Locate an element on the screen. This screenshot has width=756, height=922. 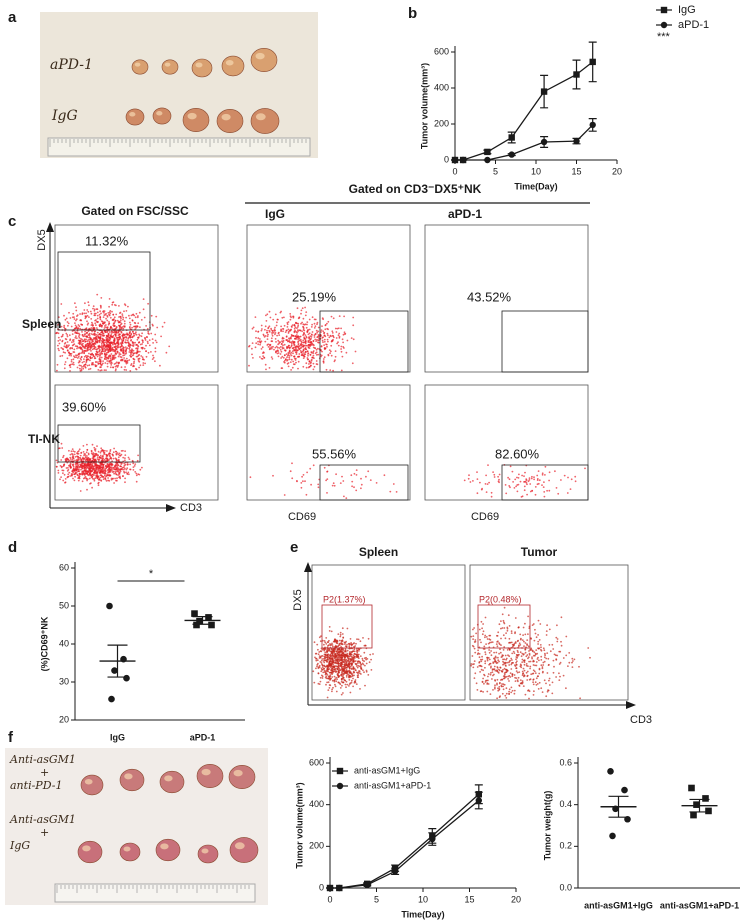
gate-label: P2(1.37%) is located at coordinates (344, 599).